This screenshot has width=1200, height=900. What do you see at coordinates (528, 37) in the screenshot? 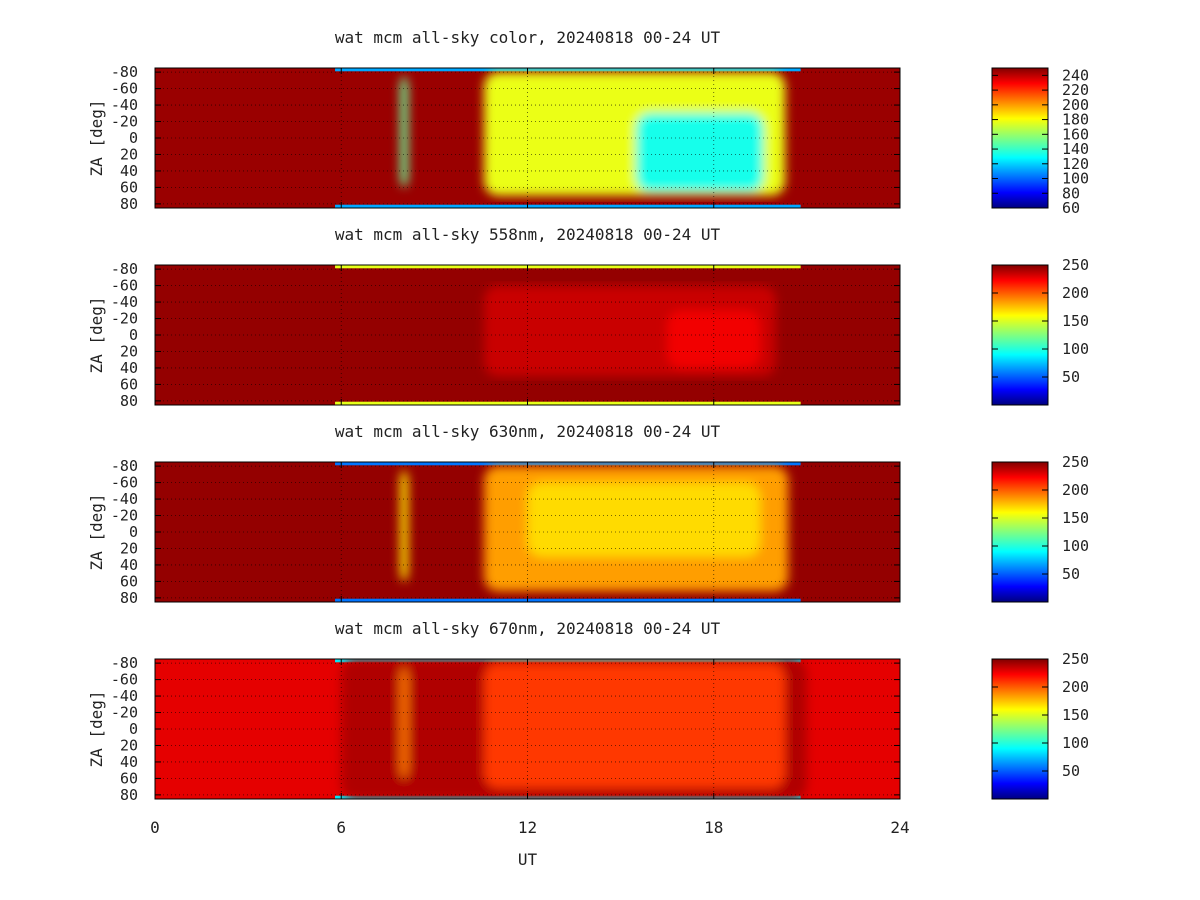
I see `panel-title: wat mcm all-sky color, 20240818 00-24 UT` at bounding box center [528, 37].